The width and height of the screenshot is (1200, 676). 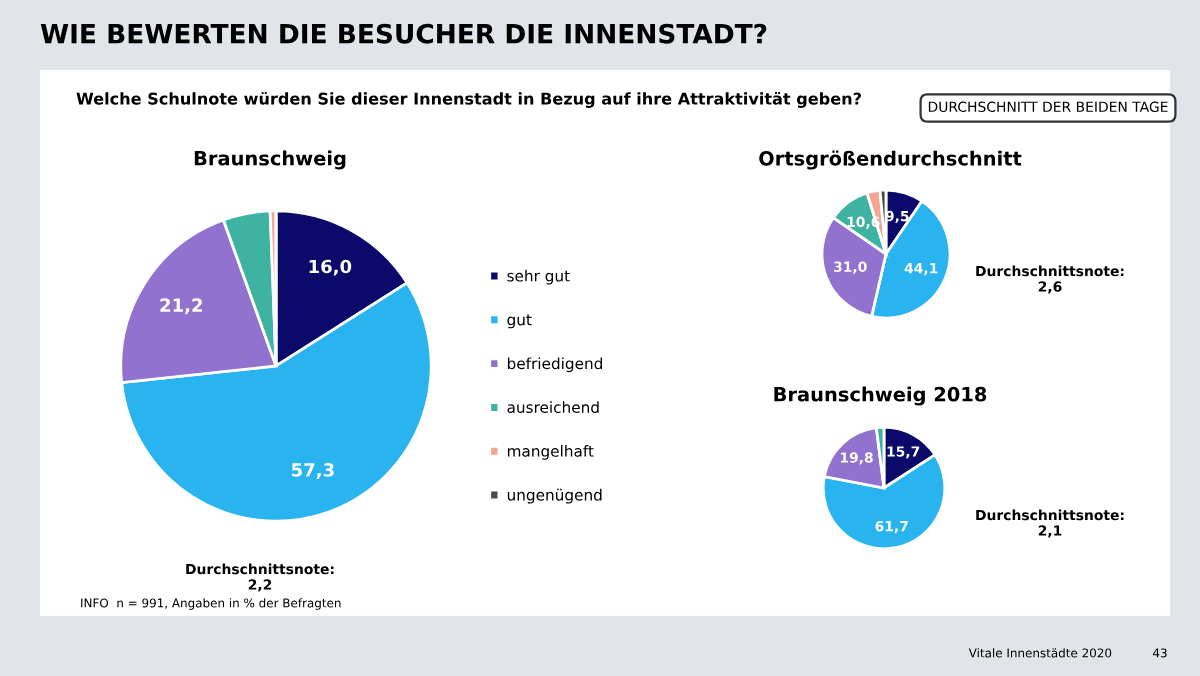 I want to click on chart-title: Braunschweig, so click(x=270, y=160).